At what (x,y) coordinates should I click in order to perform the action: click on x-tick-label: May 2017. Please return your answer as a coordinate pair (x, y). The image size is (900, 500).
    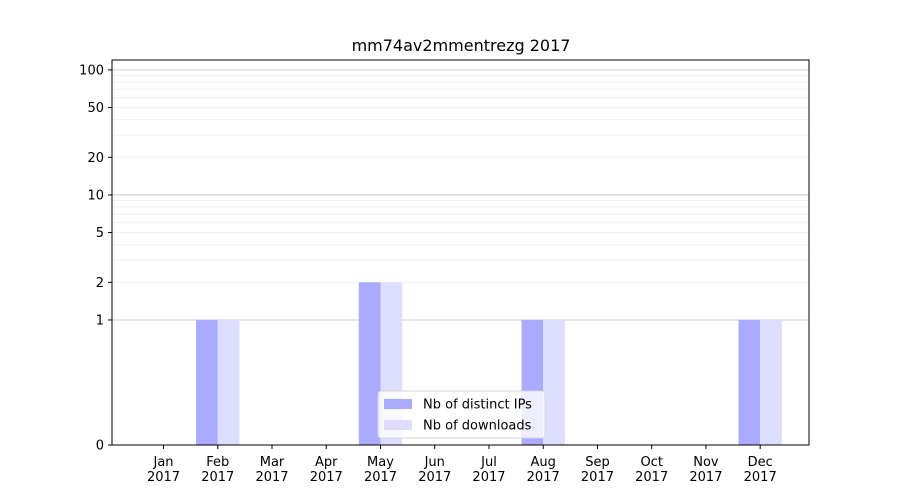
    Looking at the image, I should click on (380, 470).